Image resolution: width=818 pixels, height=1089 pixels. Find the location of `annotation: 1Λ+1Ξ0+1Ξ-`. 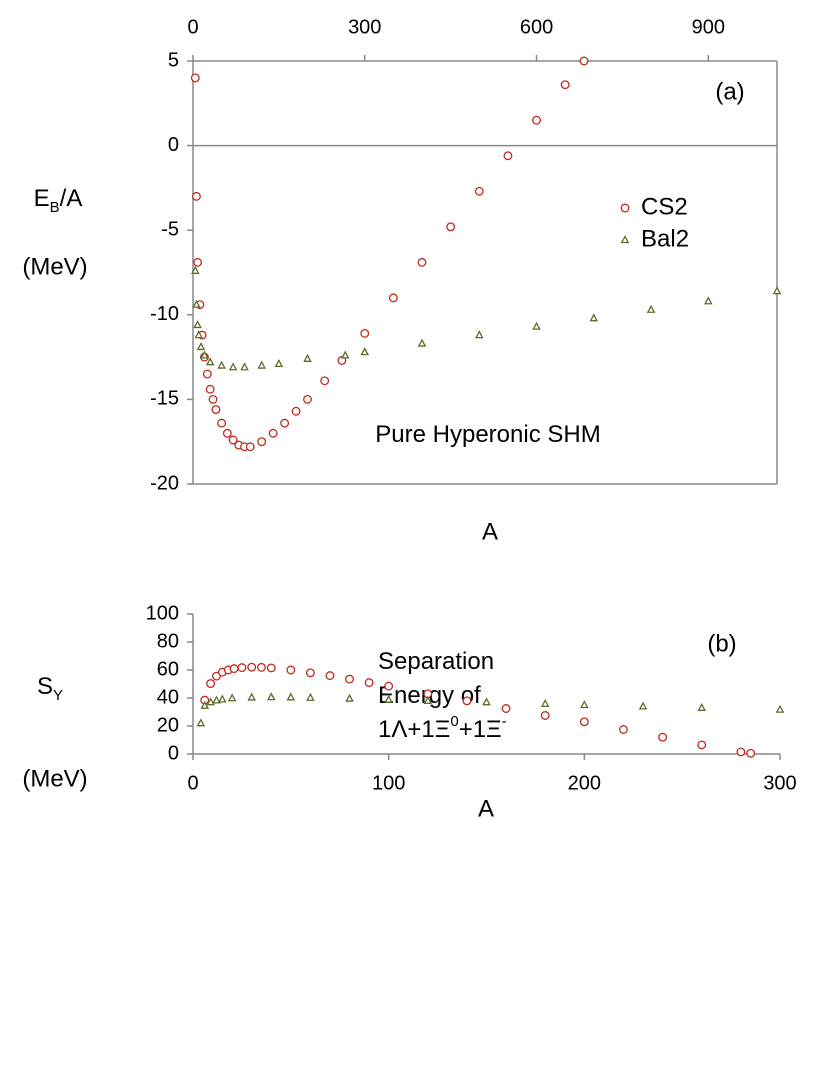

annotation: 1Λ+1Ξ0+1Ξ- is located at coordinates (442, 728).